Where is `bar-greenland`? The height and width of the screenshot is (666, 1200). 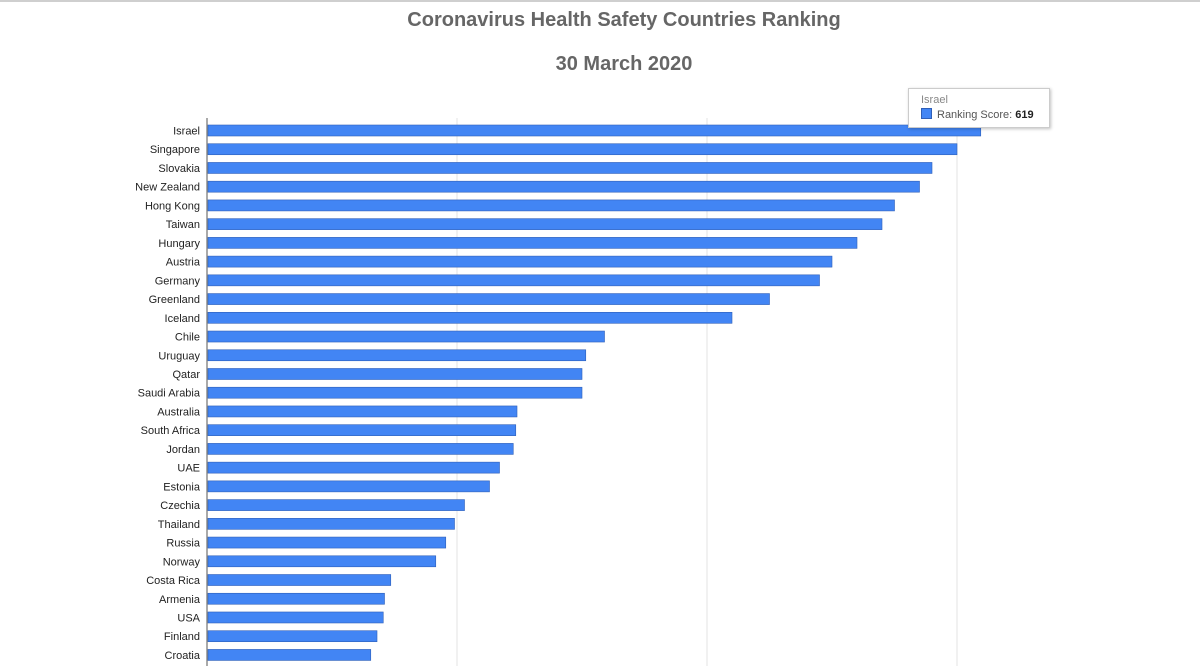 bar-greenland is located at coordinates (488, 299).